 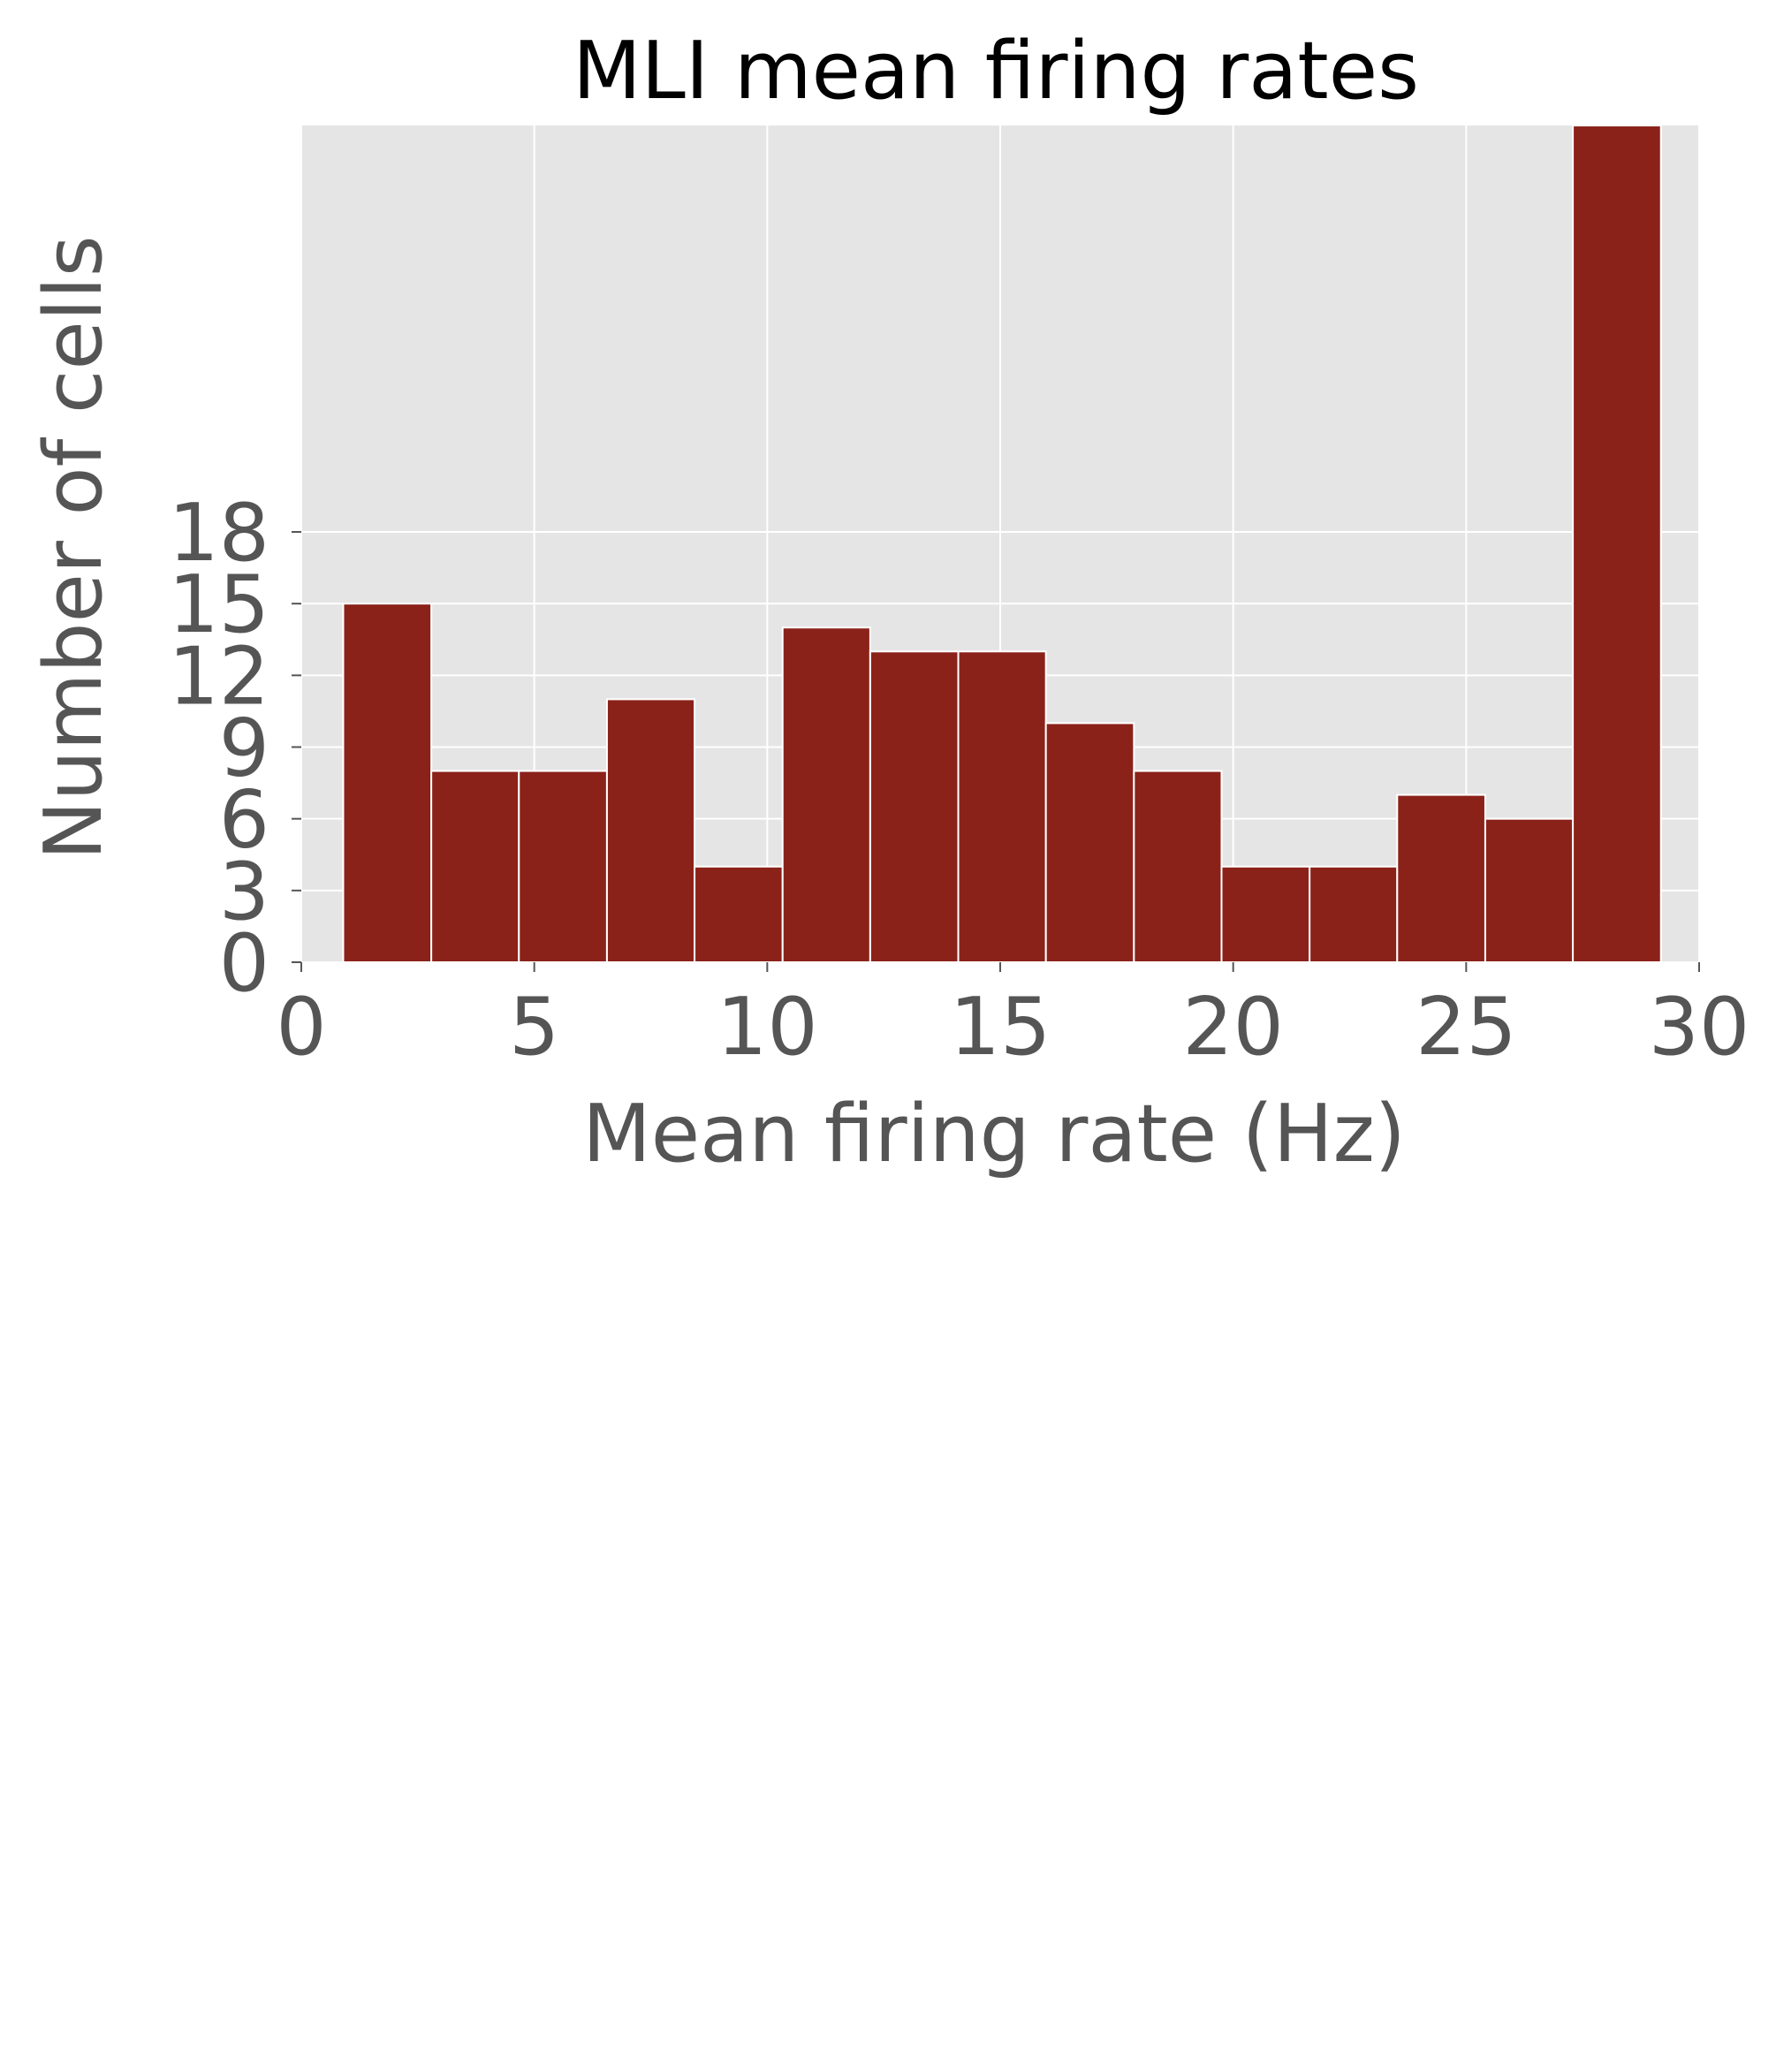 I want to click on y-tick-label: 0, so click(x=244, y=964).